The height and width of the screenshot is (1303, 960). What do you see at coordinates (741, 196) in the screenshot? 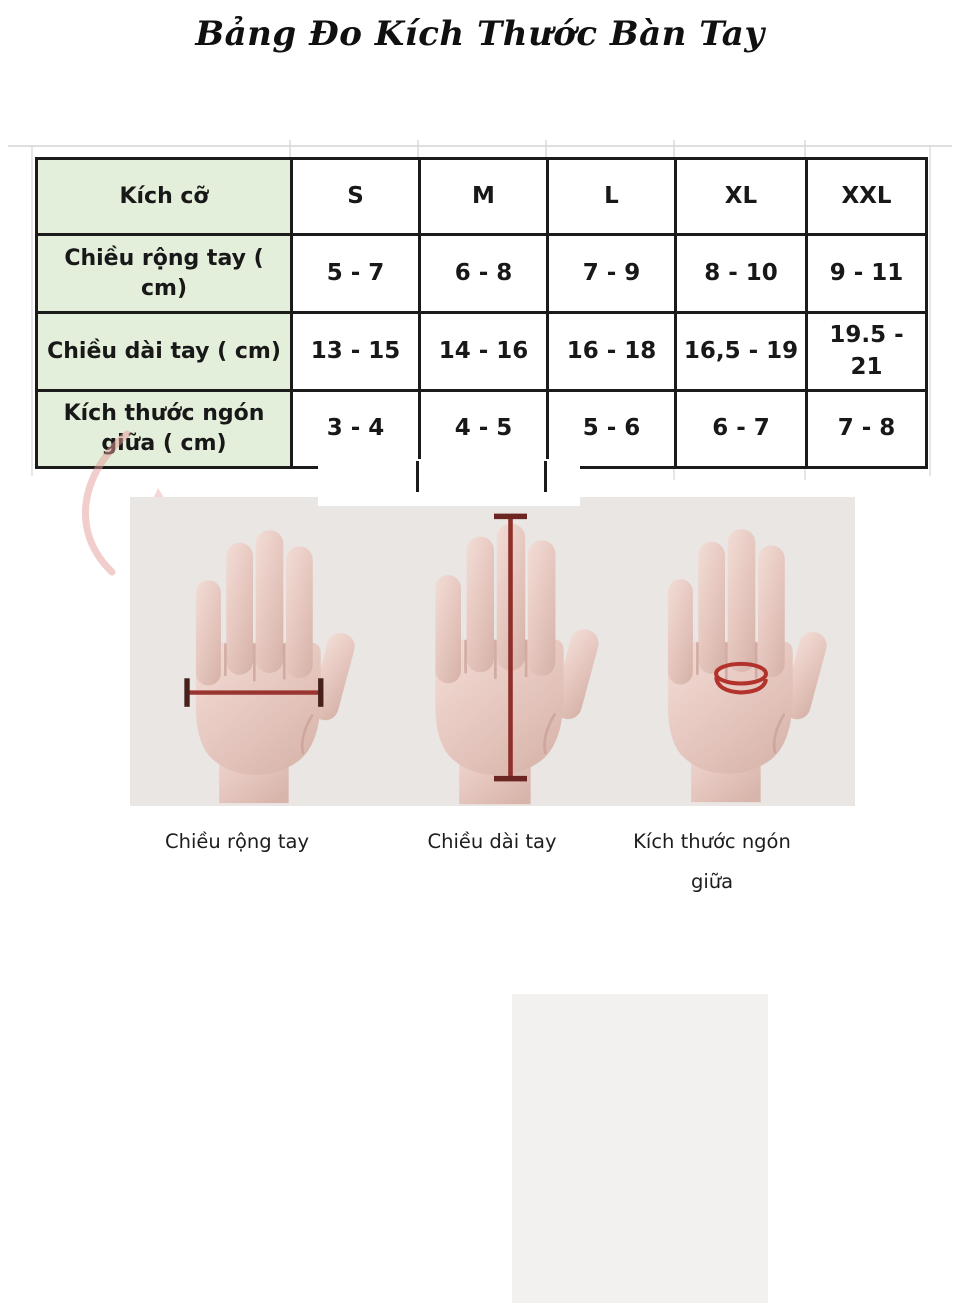
I see `size-header-xl: XL` at bounding box center [741, 196].